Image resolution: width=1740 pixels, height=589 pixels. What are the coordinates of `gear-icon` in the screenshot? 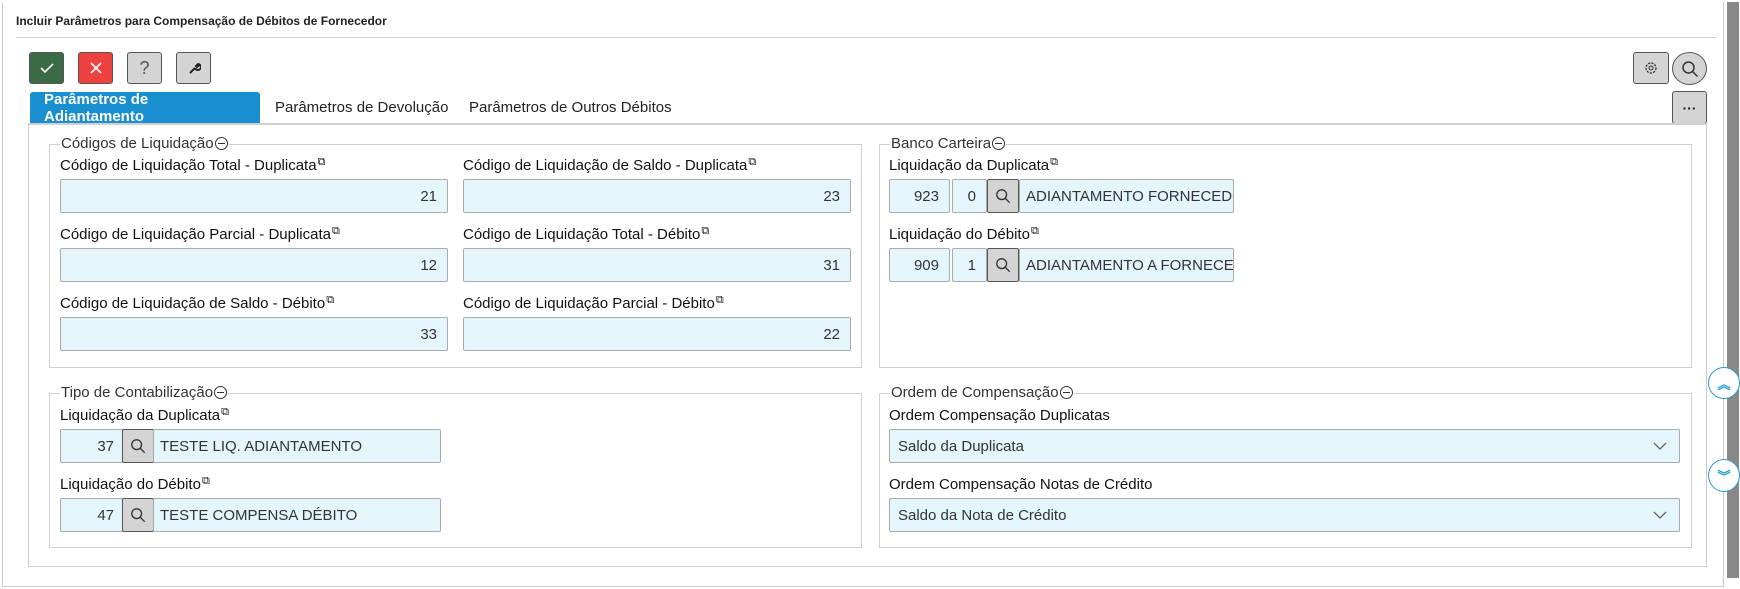 It's located at (1651, 68).